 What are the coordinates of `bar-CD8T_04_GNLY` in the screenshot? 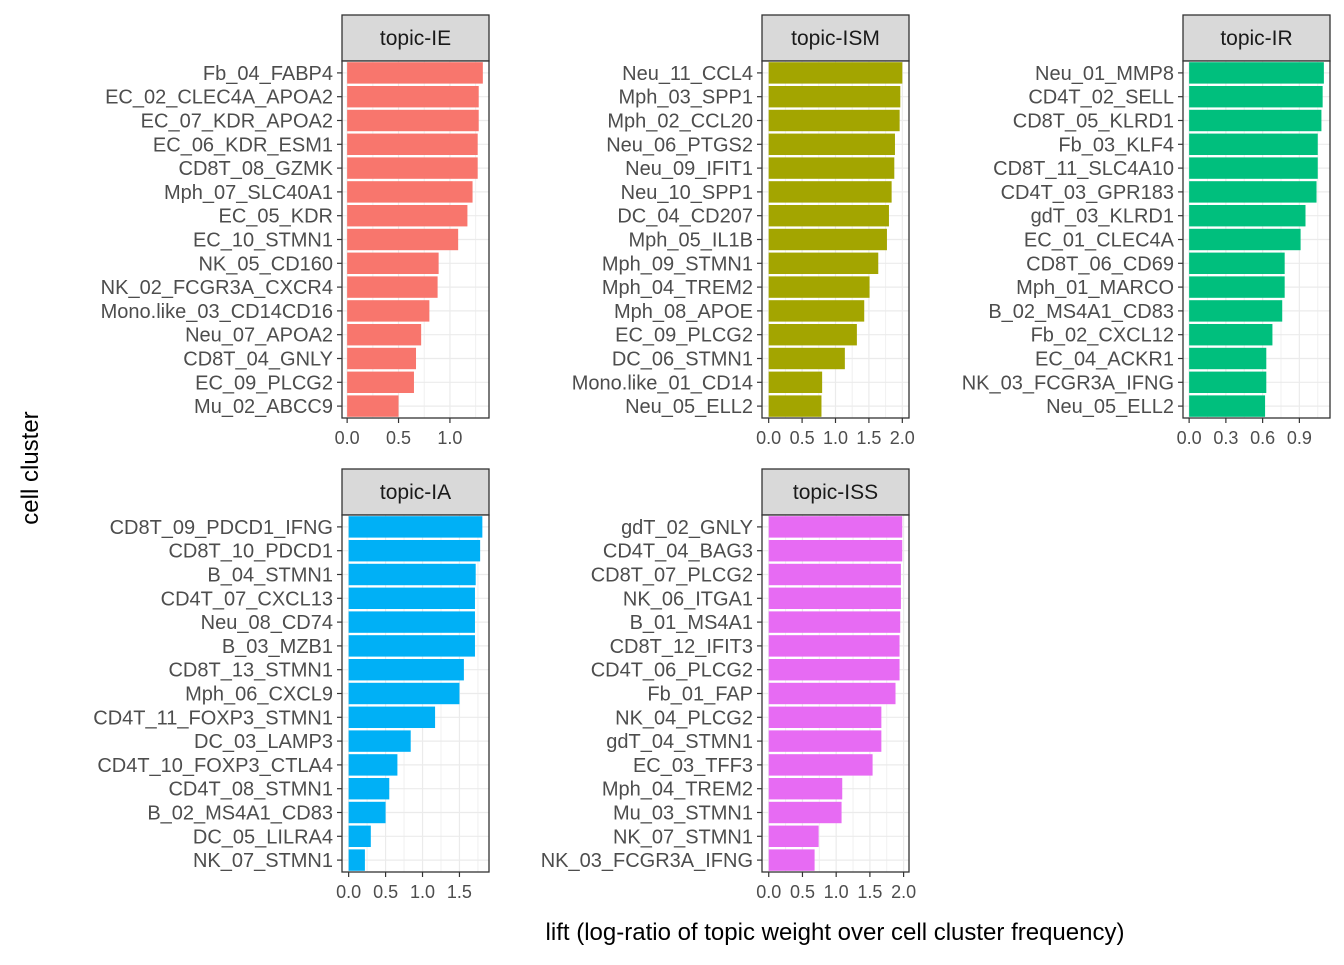 It's located at (382, 358).